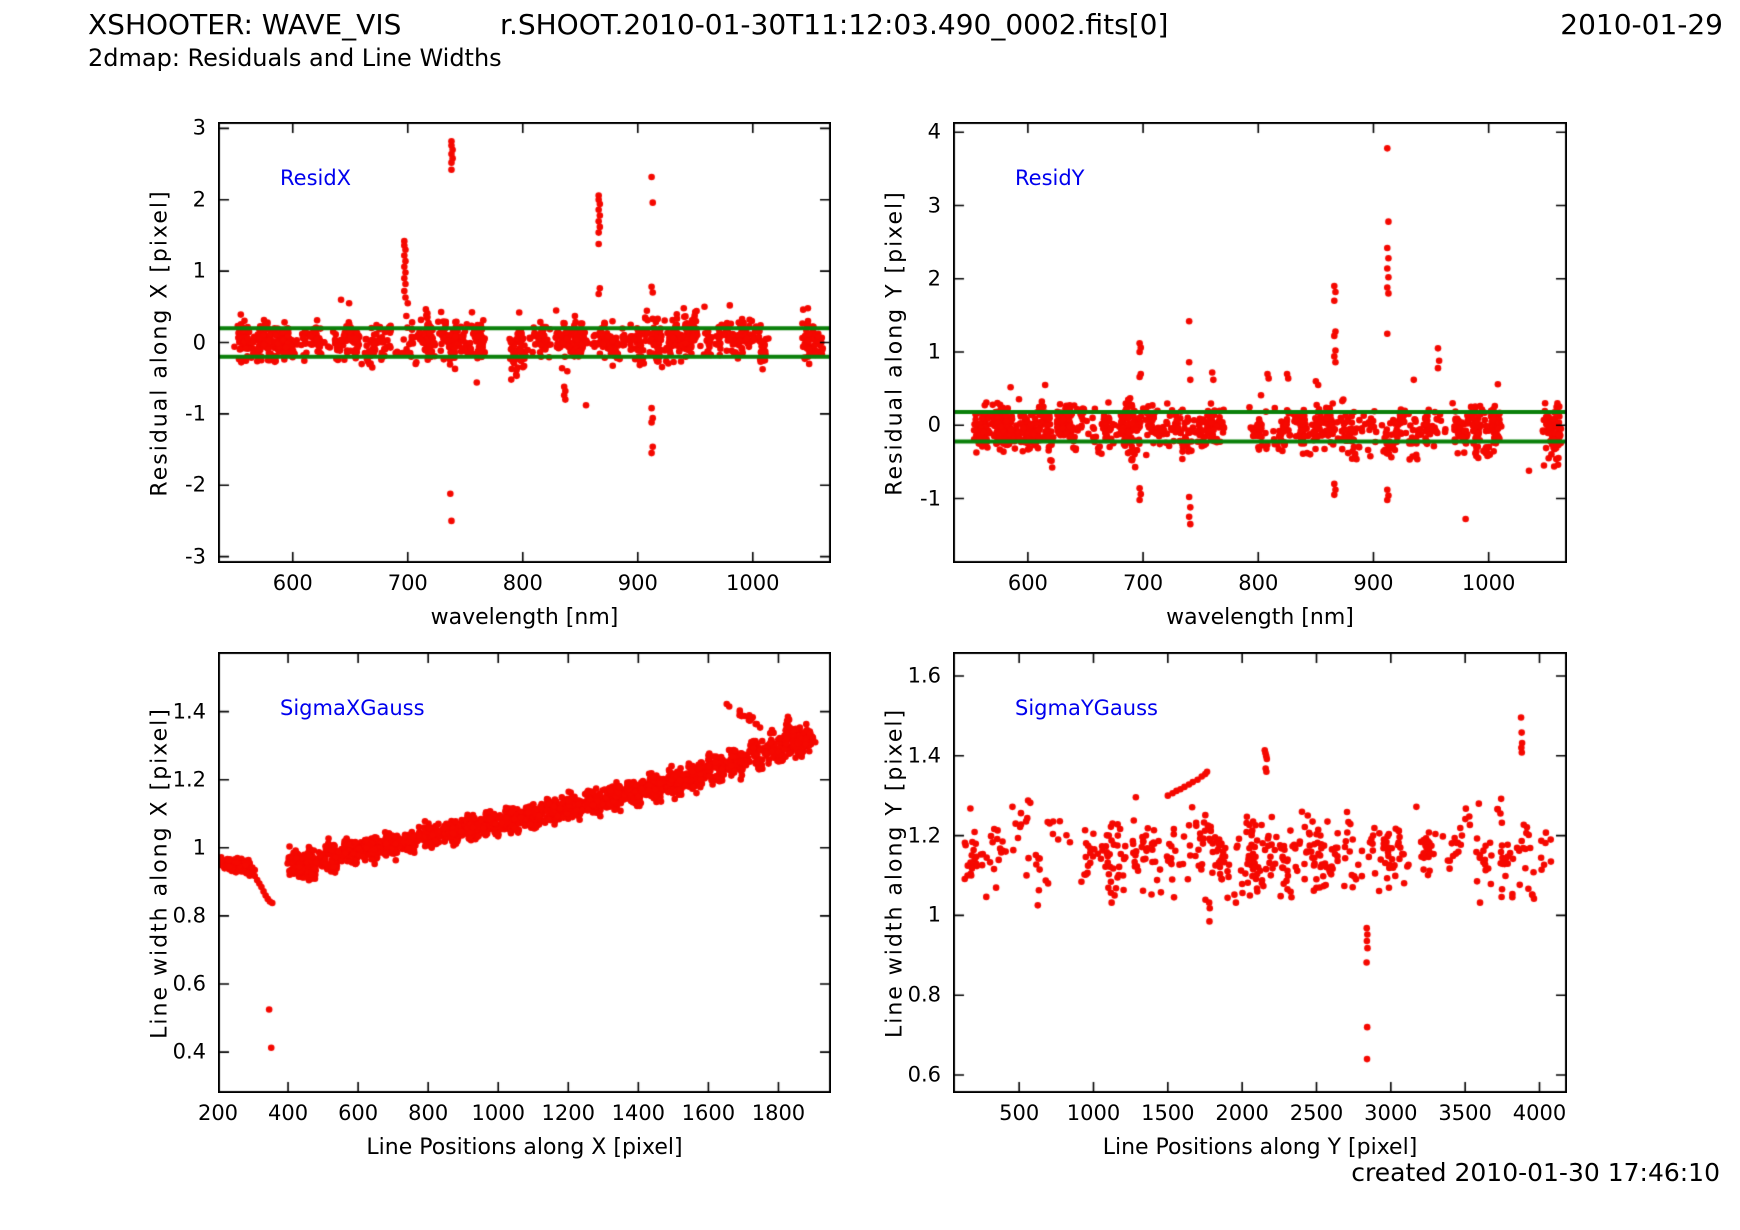 The image size is (1740, 1230). Describe the element at coordinates (524, 872) in the screenshot. I see `sigmaxgauss-scatter-canvas` at that location.